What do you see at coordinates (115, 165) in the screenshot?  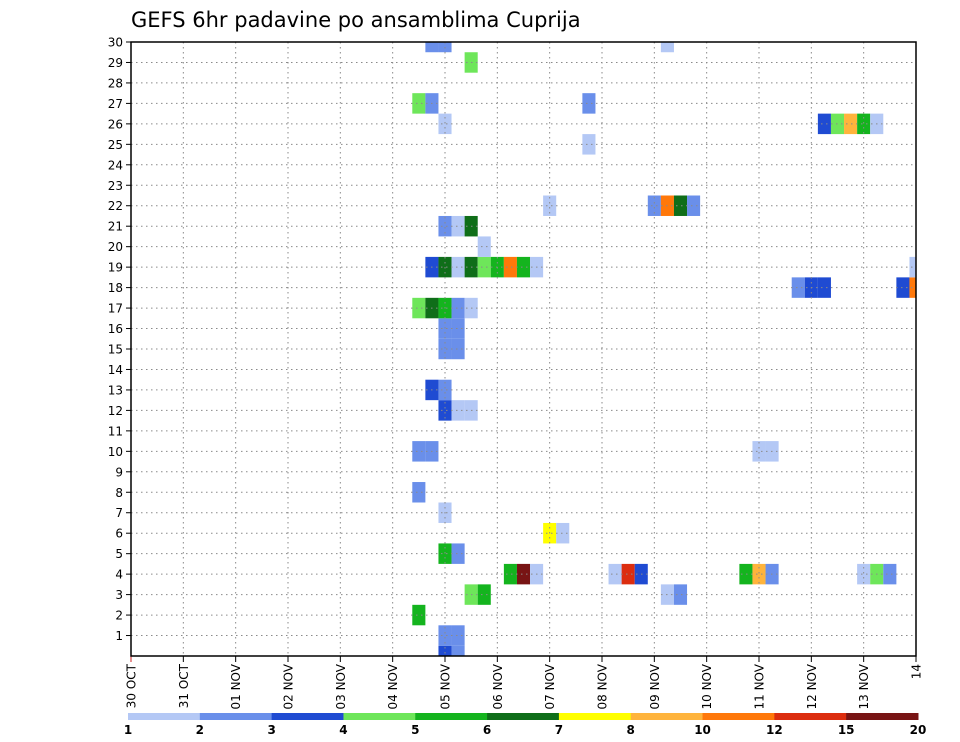 I see `y-tick-label: 24` at bounding box center [115, 165].